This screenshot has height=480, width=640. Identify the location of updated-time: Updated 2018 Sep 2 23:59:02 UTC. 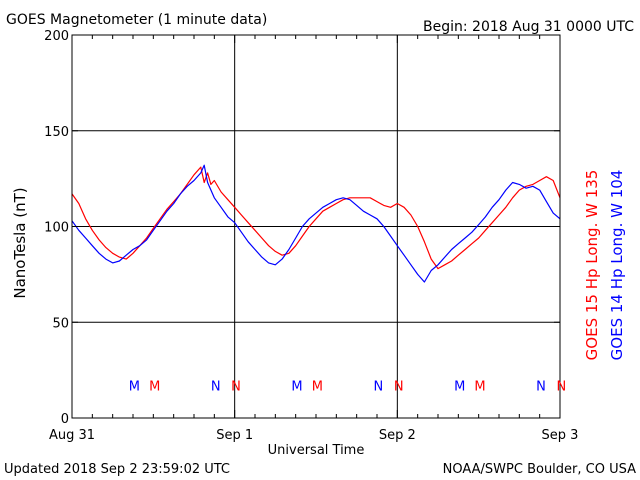
(117, 469).